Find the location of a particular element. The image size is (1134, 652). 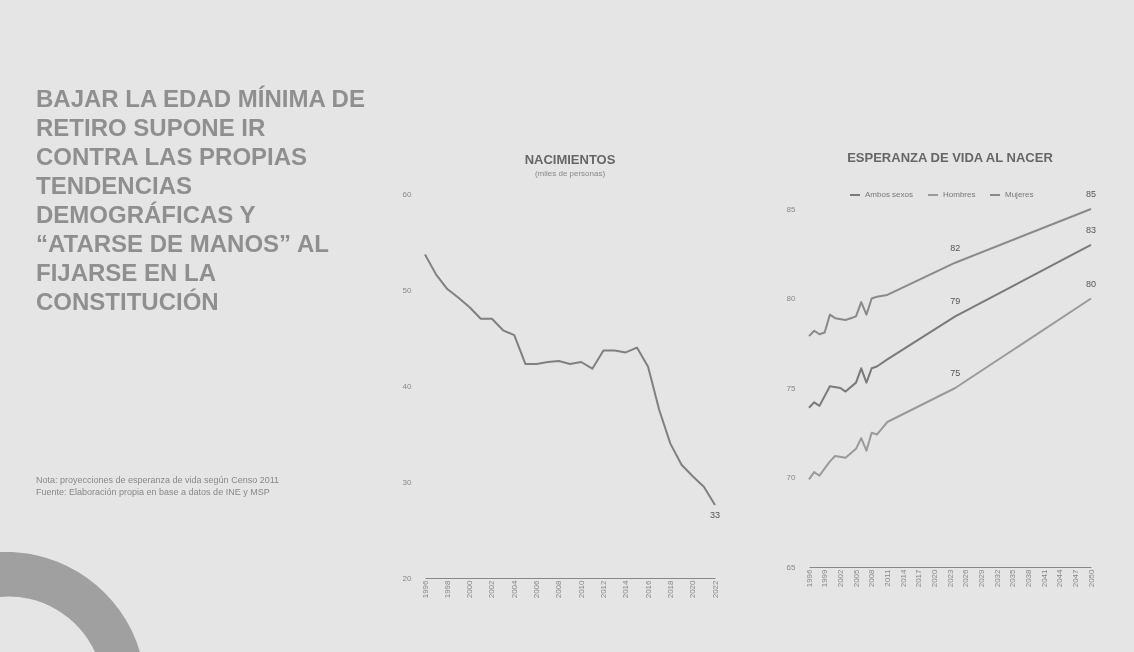

y-tick-label: 70 is located at coordinates (791, 477).